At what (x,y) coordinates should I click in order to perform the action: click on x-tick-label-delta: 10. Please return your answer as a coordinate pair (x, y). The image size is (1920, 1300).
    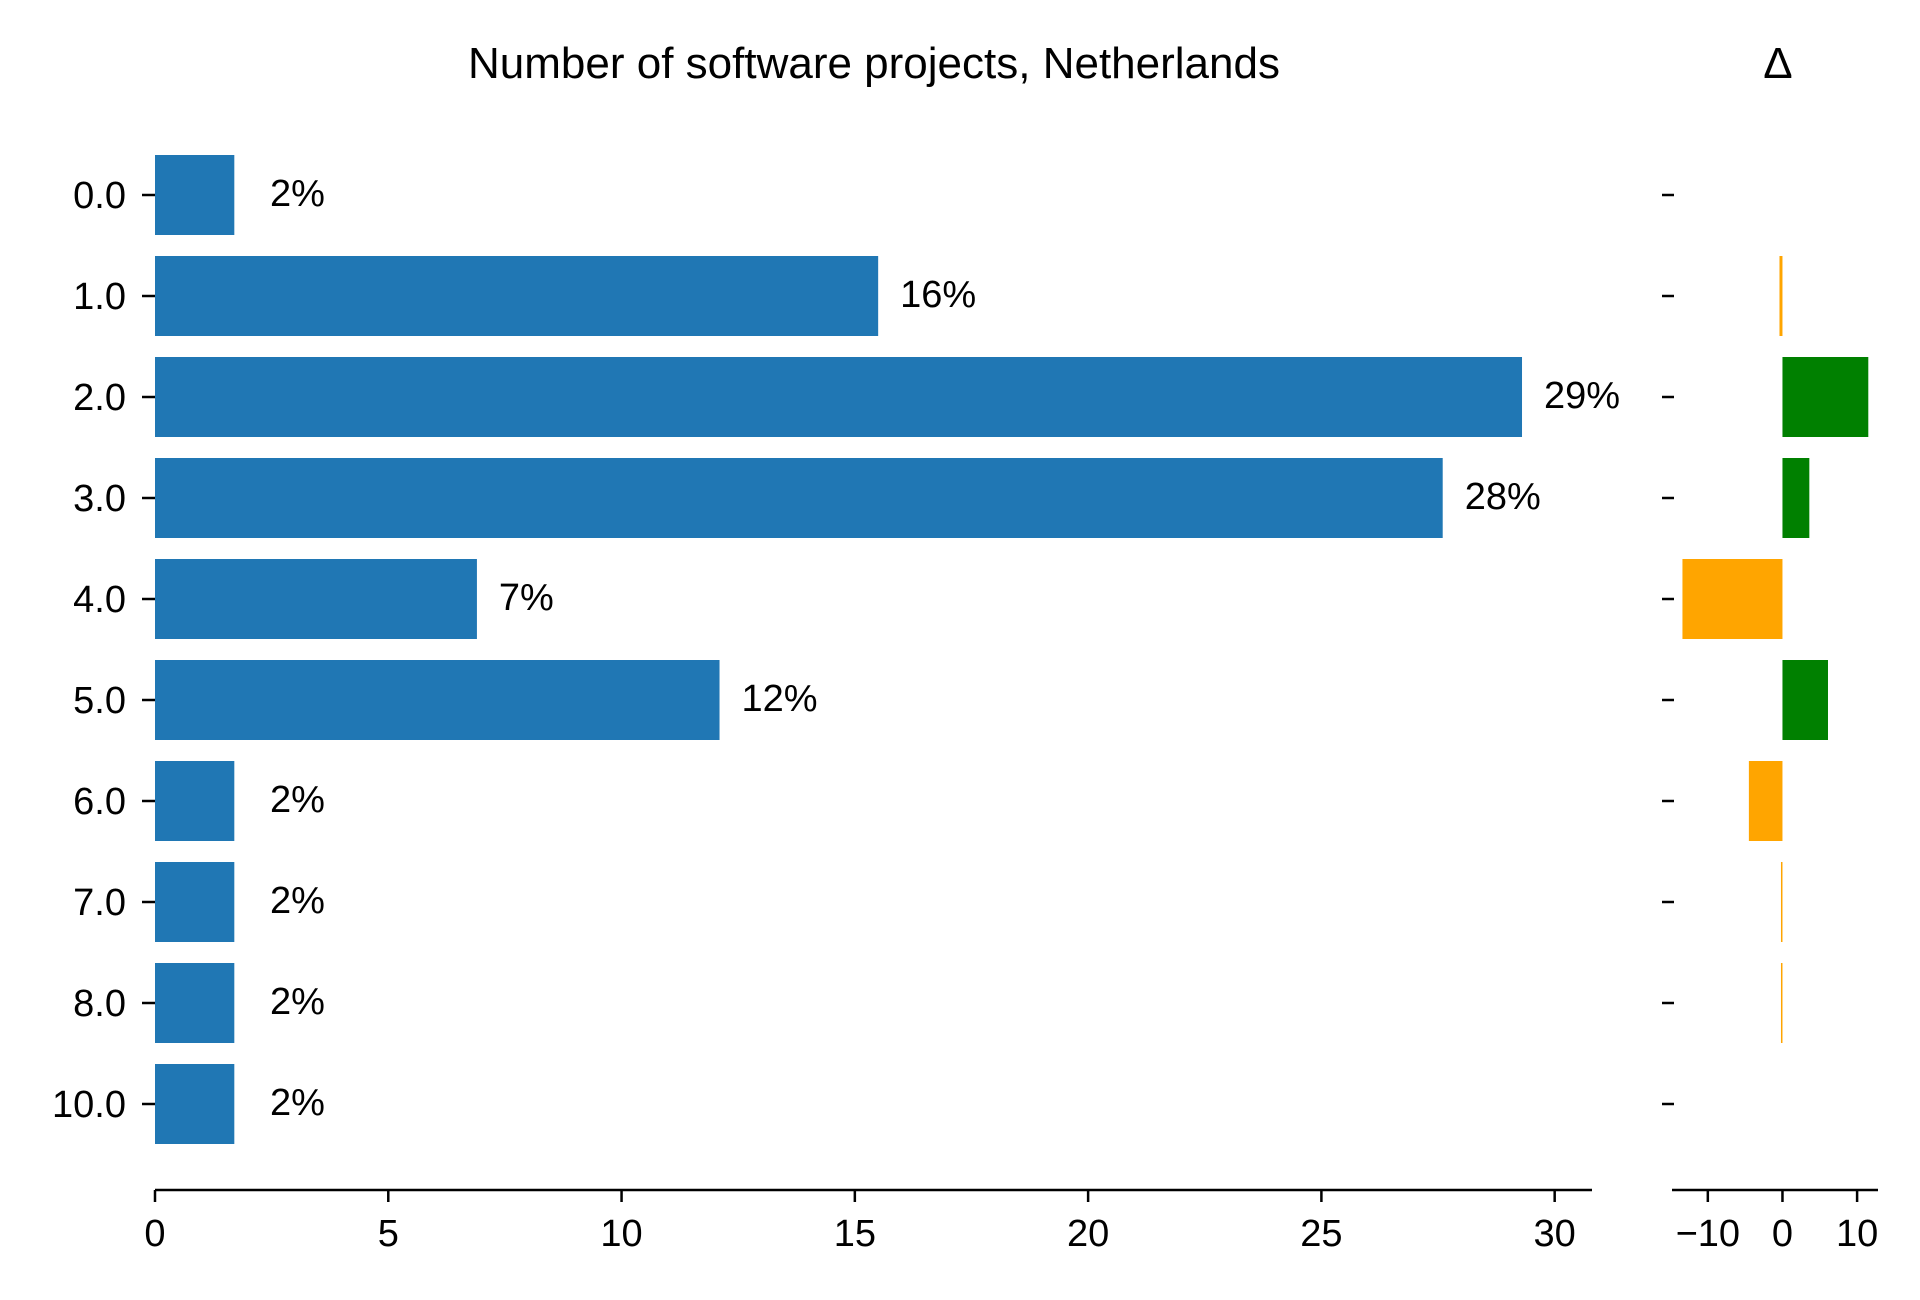
    Looking at the image, I should click on (1857, 1234).